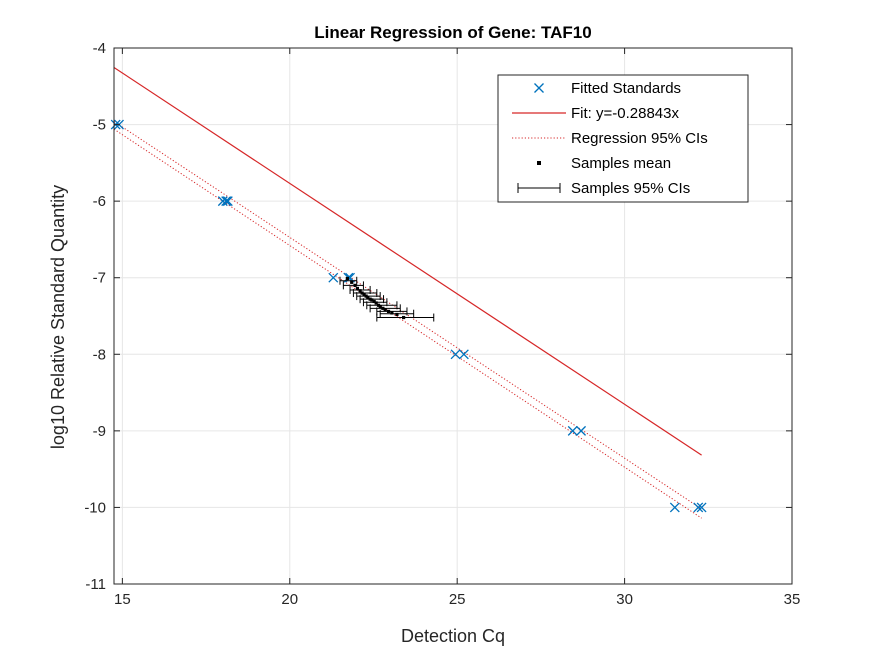  I want to click on x-axis-label: Detection Cq, so click(453, 636).